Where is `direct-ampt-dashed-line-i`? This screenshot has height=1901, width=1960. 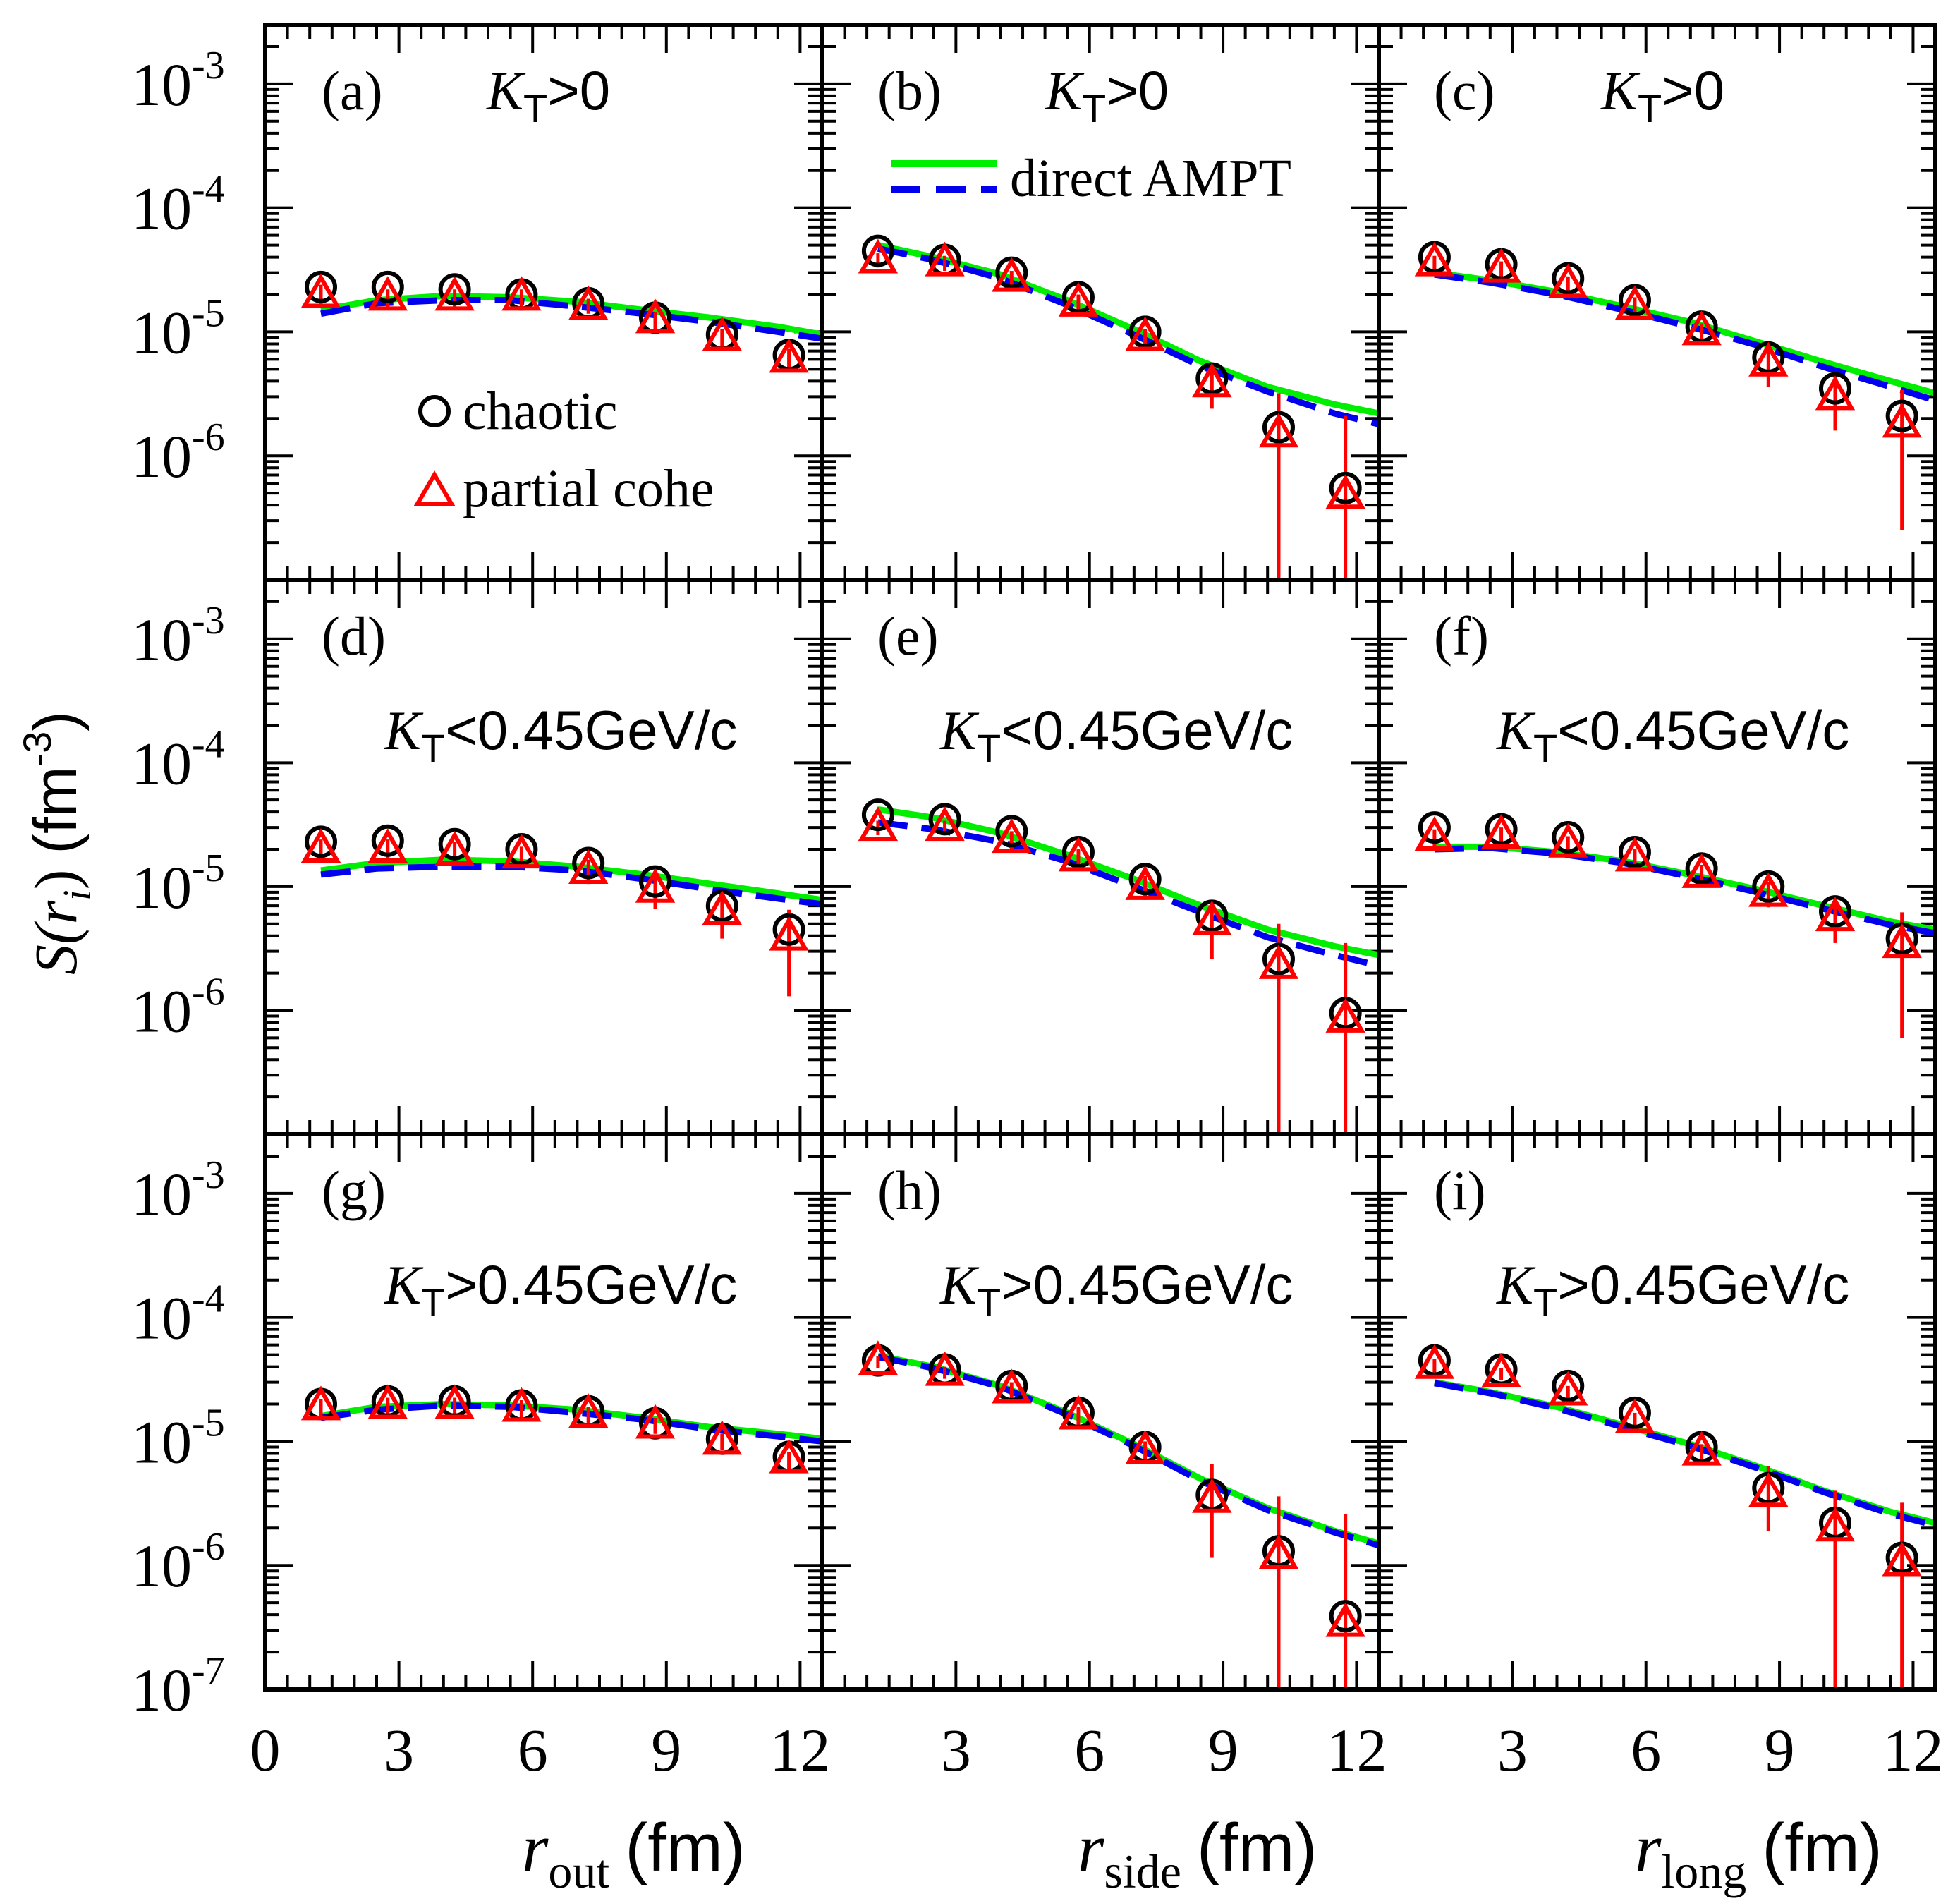 direct-ampt-dashed-line-i is located at coordinates (1686, 1454).